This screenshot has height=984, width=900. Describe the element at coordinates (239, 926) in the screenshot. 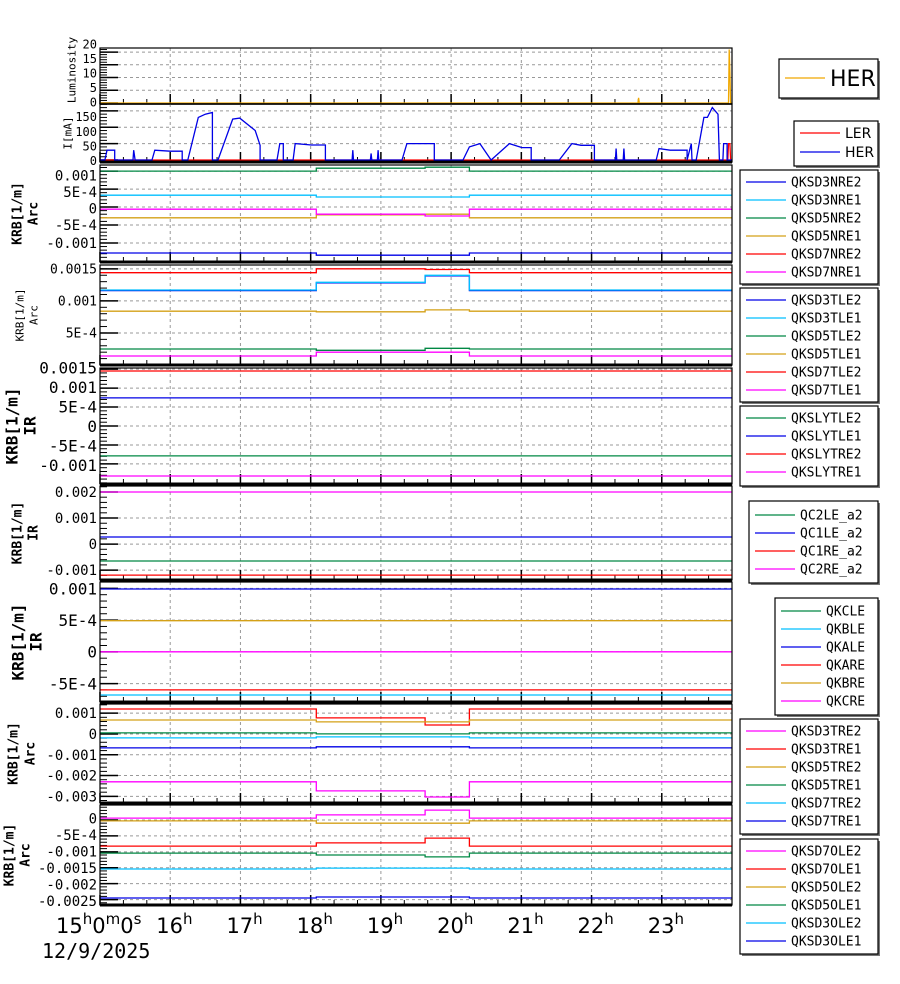

I see `x-tick-label-part: 17` at that location.